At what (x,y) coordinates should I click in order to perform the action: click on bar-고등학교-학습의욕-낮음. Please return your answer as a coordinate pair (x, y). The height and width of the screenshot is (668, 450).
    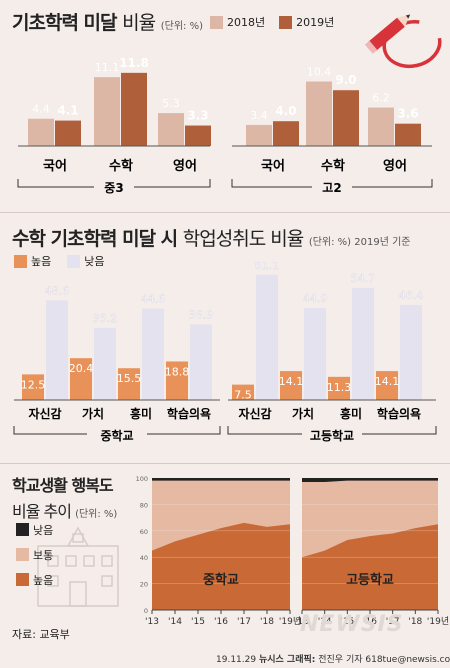
    Looking at the image, I should click on (411, 352).